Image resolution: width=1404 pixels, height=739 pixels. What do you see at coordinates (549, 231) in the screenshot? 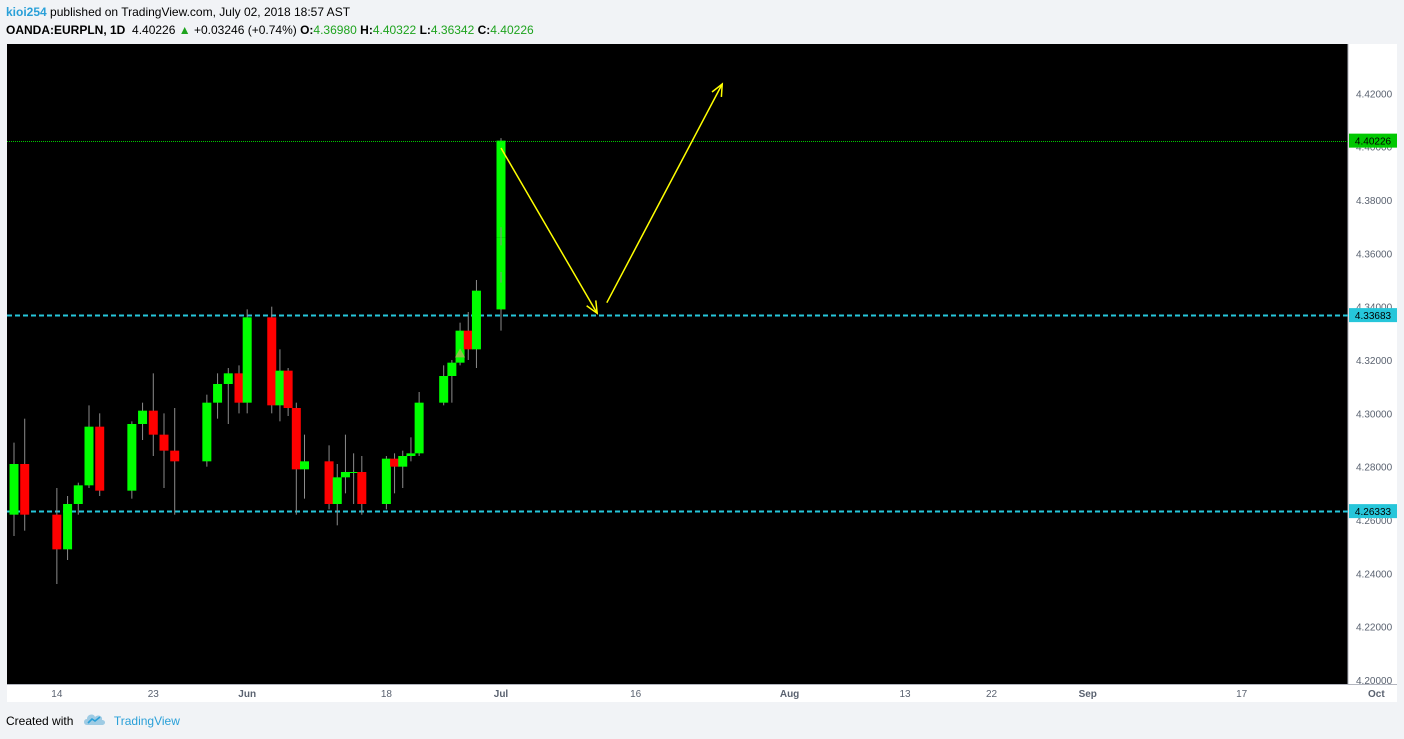
I see `trend-arrow` at bounding box center [549, 231].